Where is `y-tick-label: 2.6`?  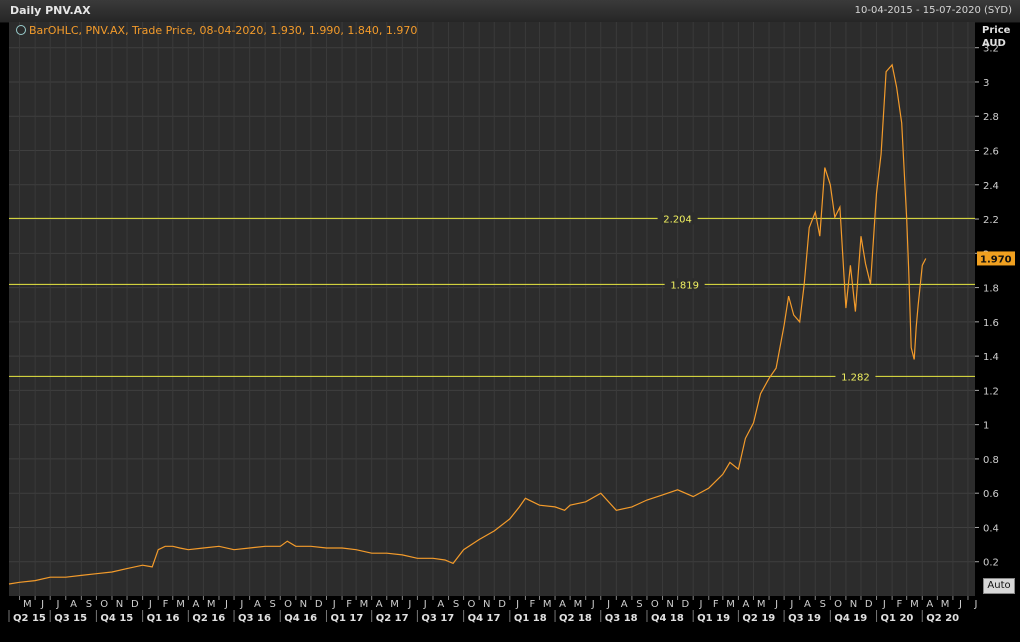
y-tick-label: 2.6 is located at coordinates (991, 152).